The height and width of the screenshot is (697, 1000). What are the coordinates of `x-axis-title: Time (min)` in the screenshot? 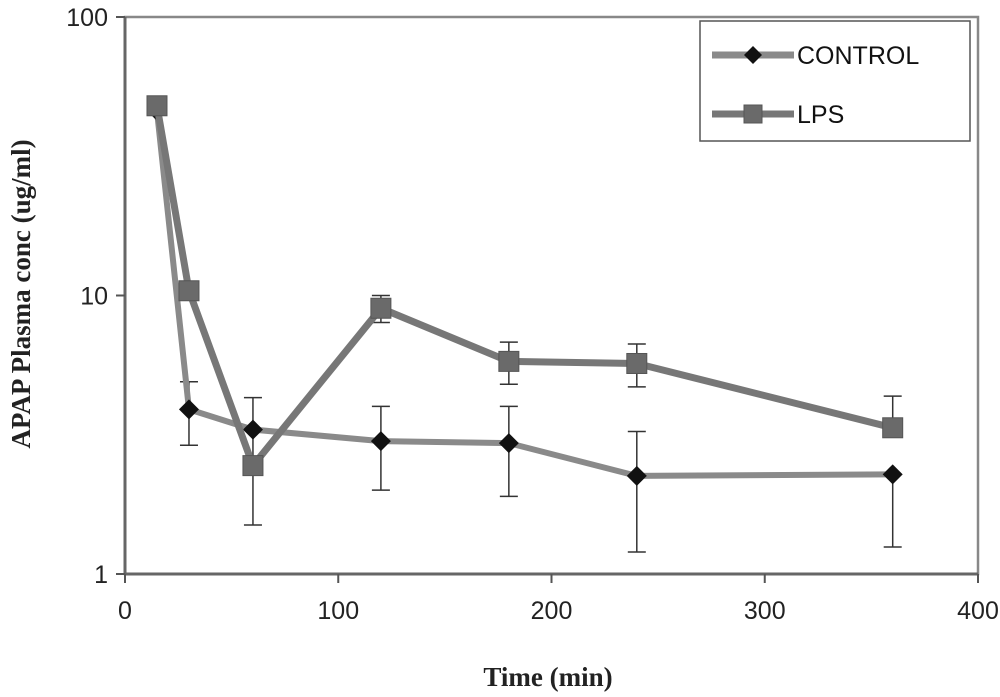 It's located at (547, 677).